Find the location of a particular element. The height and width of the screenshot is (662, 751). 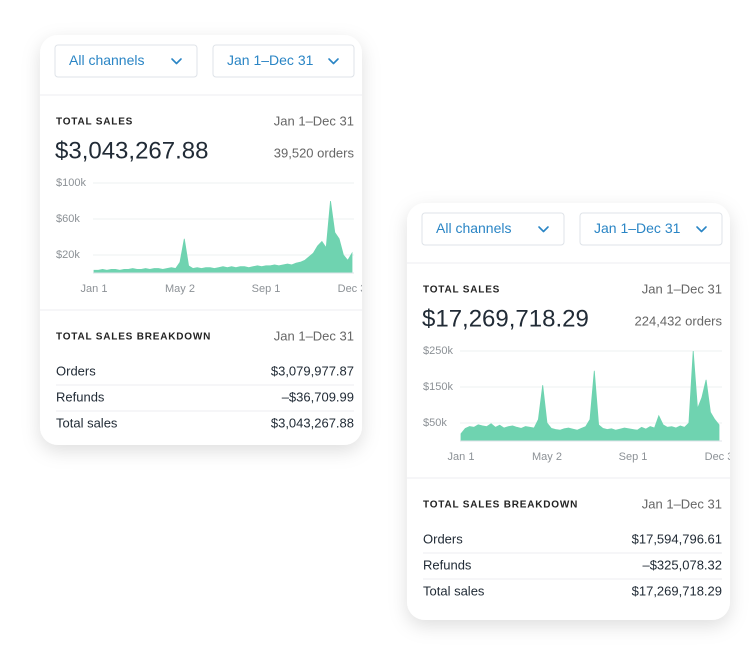

y-tick-label: $250k is located at coordinates (438, 351).